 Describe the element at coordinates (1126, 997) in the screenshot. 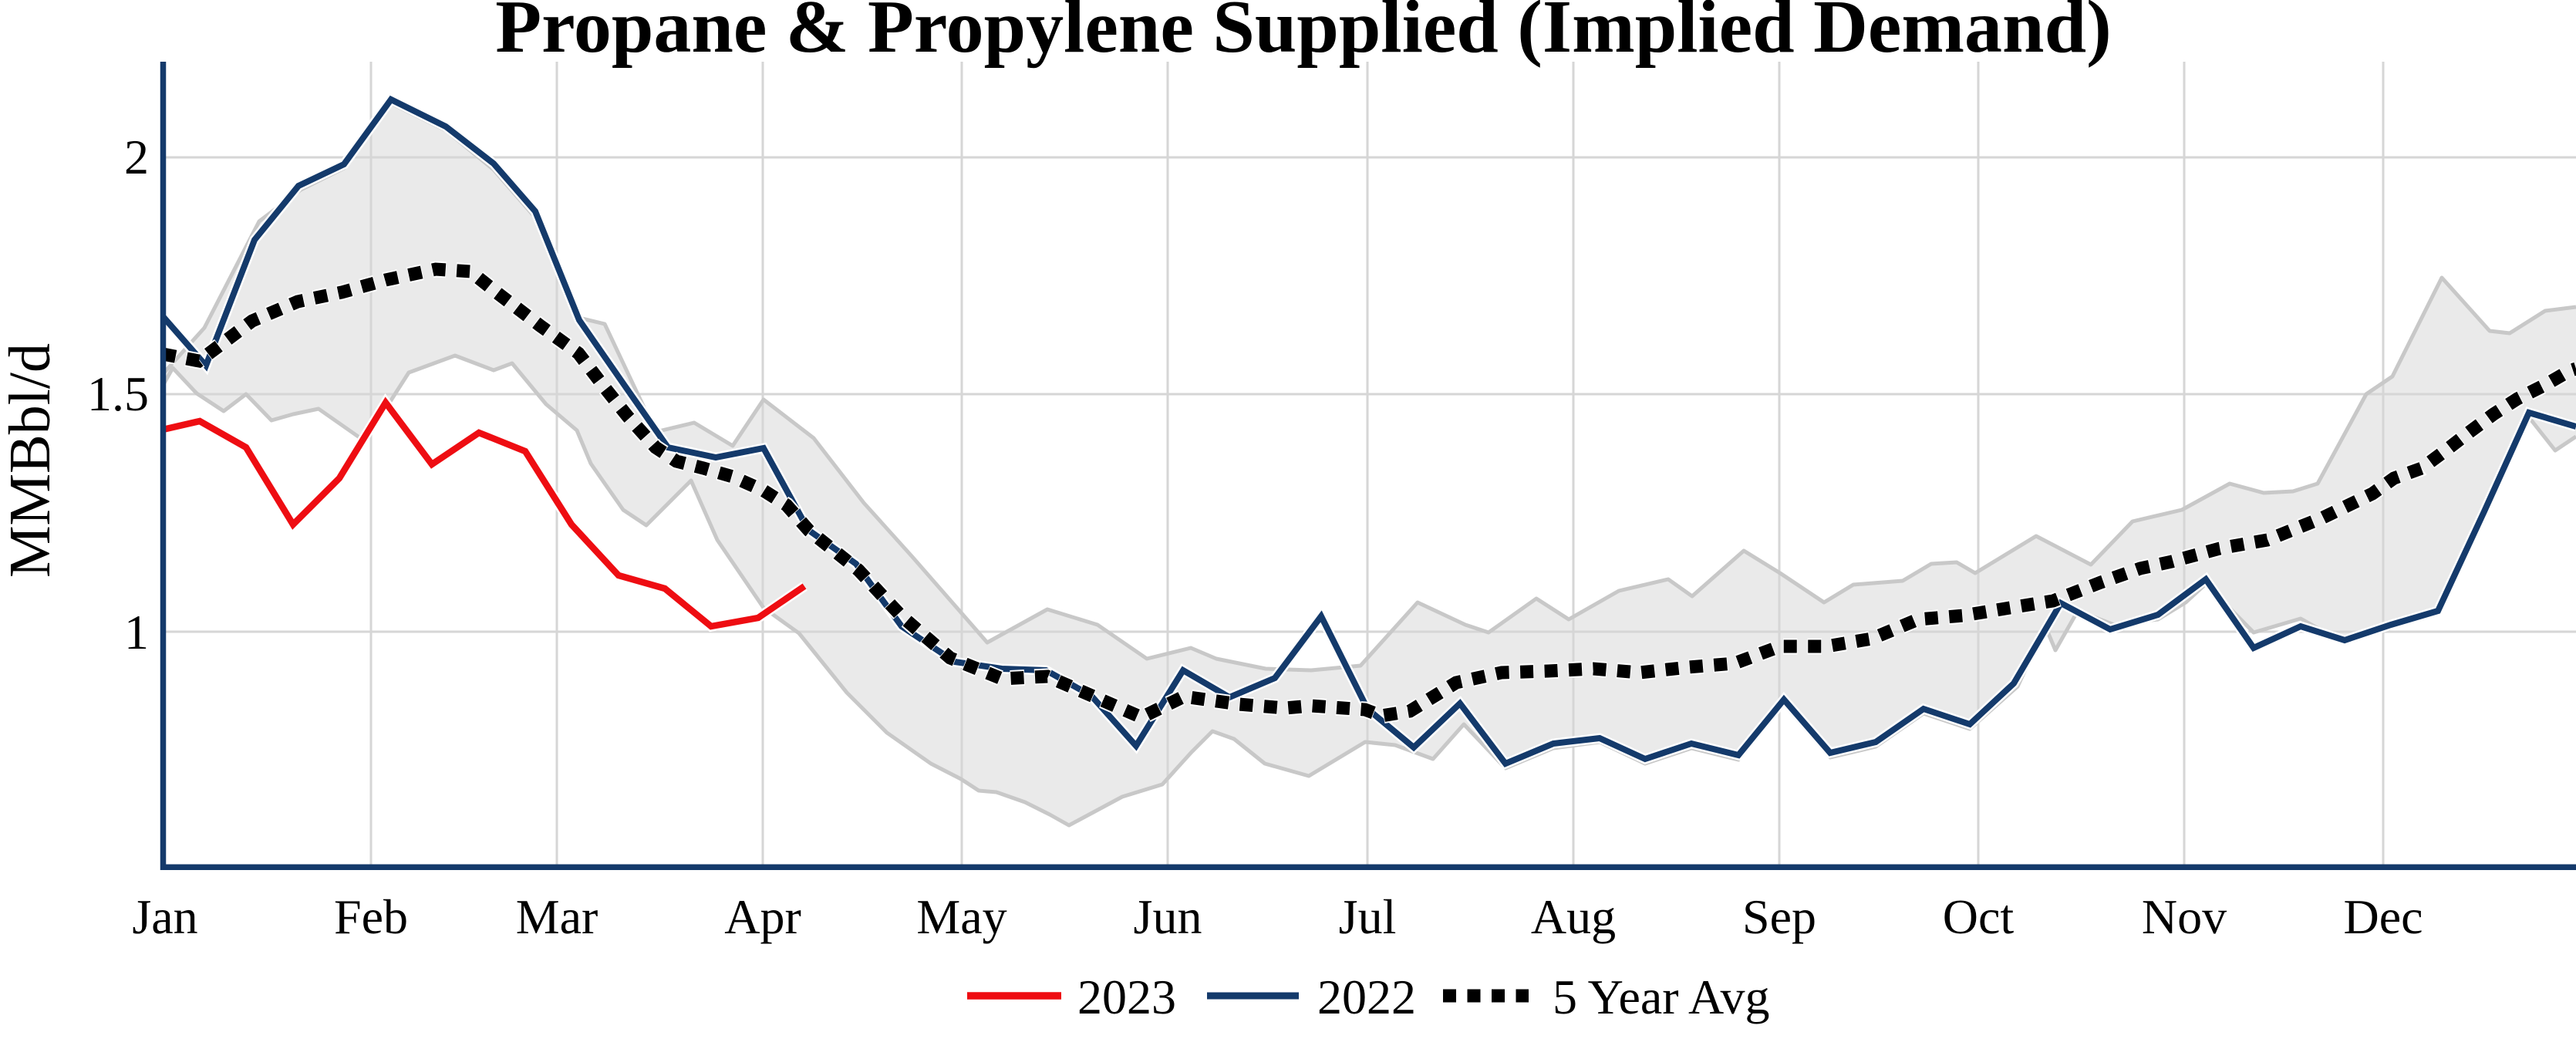

I see `svg-text: 2023` at that location.